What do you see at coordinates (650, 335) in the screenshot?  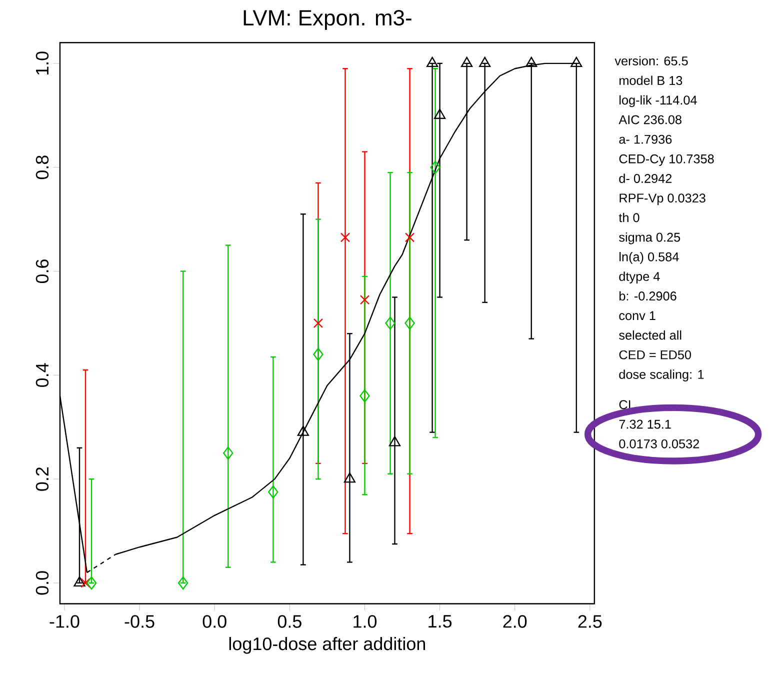 I see `text: selected all` at bounding box center [650, 335].